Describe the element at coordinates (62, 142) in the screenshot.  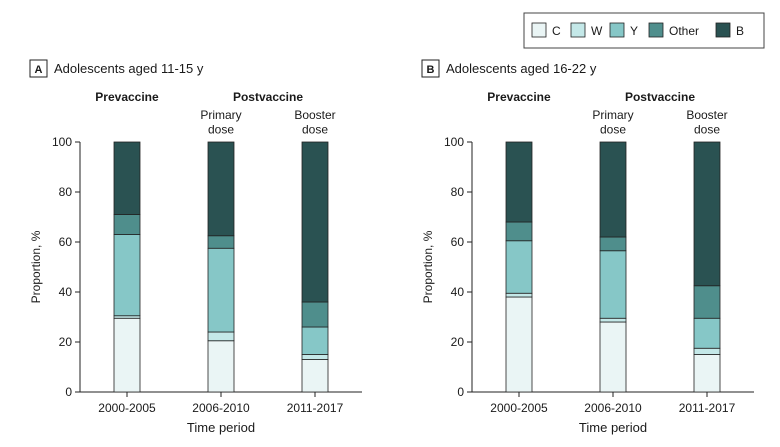
I see `panel-a-y-tick-label: 100` at that location.